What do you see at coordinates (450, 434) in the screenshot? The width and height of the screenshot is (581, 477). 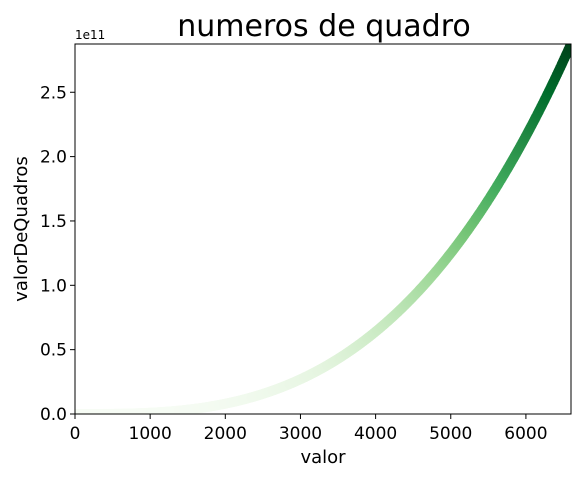 I see `x-tick-label: 5000` at bounding box center [450, 434].